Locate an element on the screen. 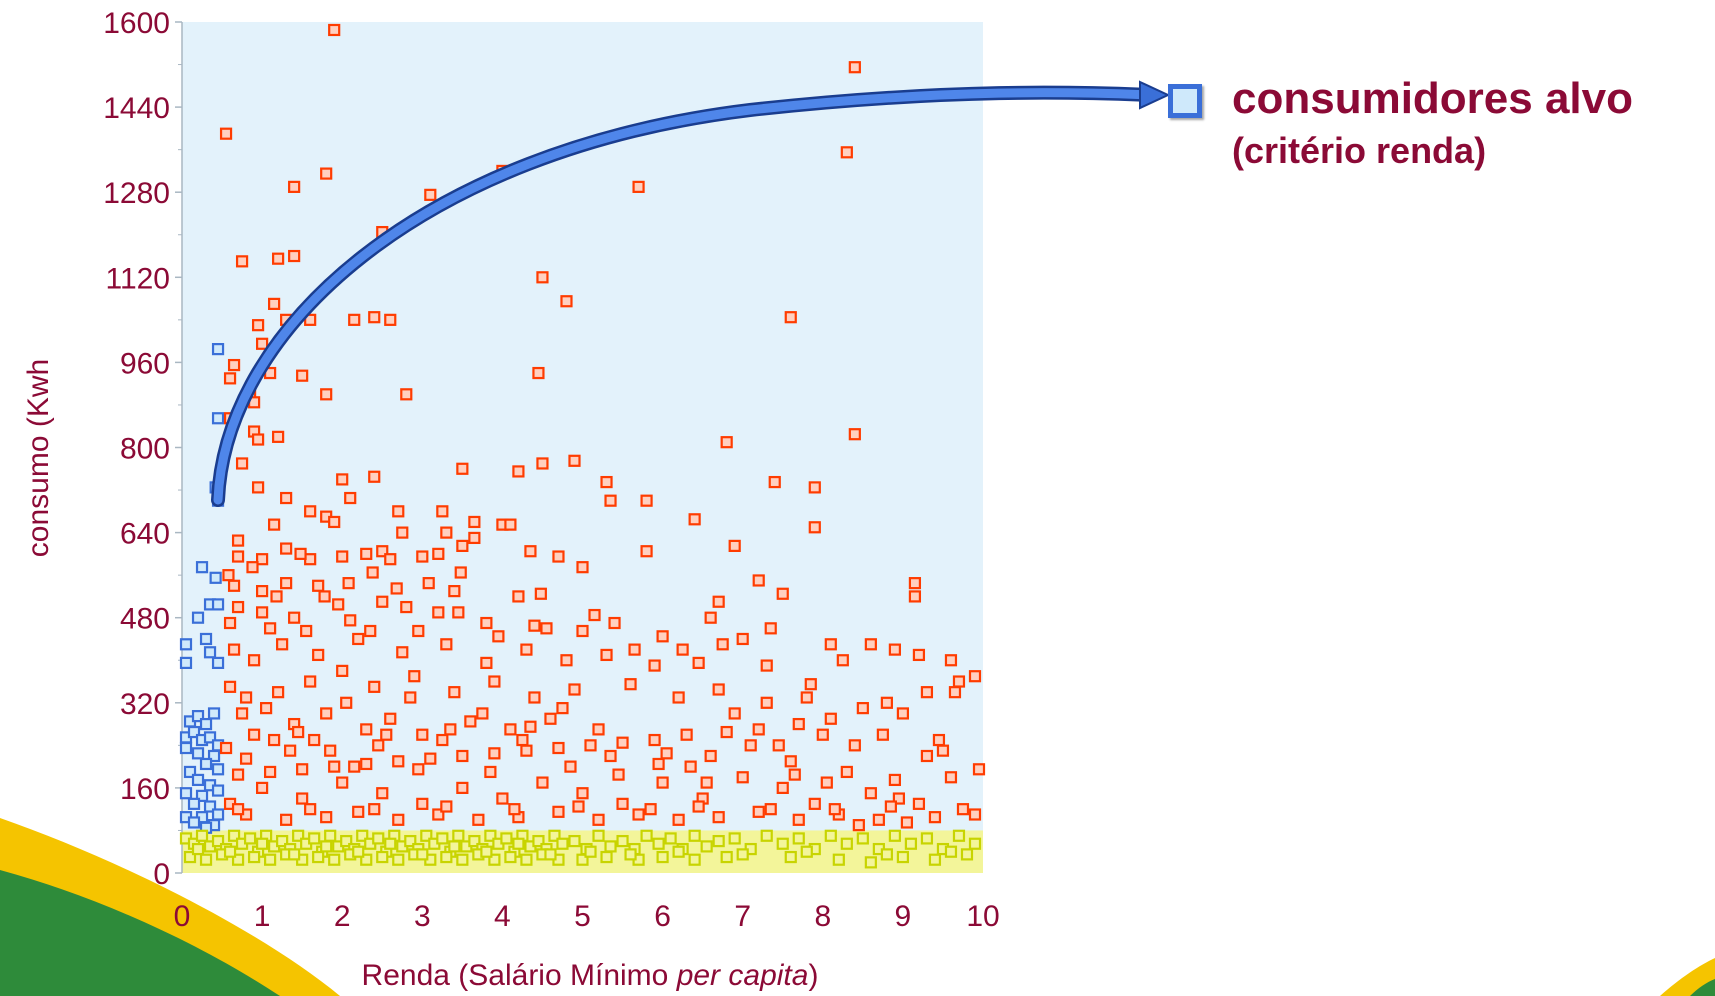  y-tick-label: 0 is located at coordinates (161, 874).